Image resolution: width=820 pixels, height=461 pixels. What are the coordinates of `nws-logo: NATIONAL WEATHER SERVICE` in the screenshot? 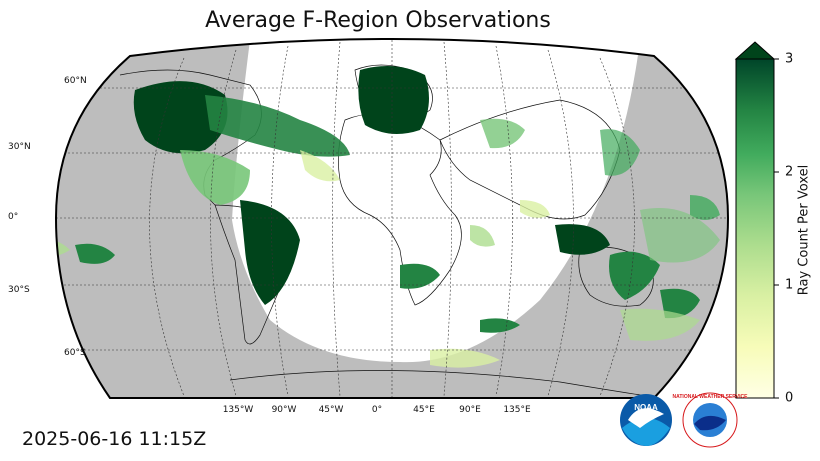 It's located at (711, 420).